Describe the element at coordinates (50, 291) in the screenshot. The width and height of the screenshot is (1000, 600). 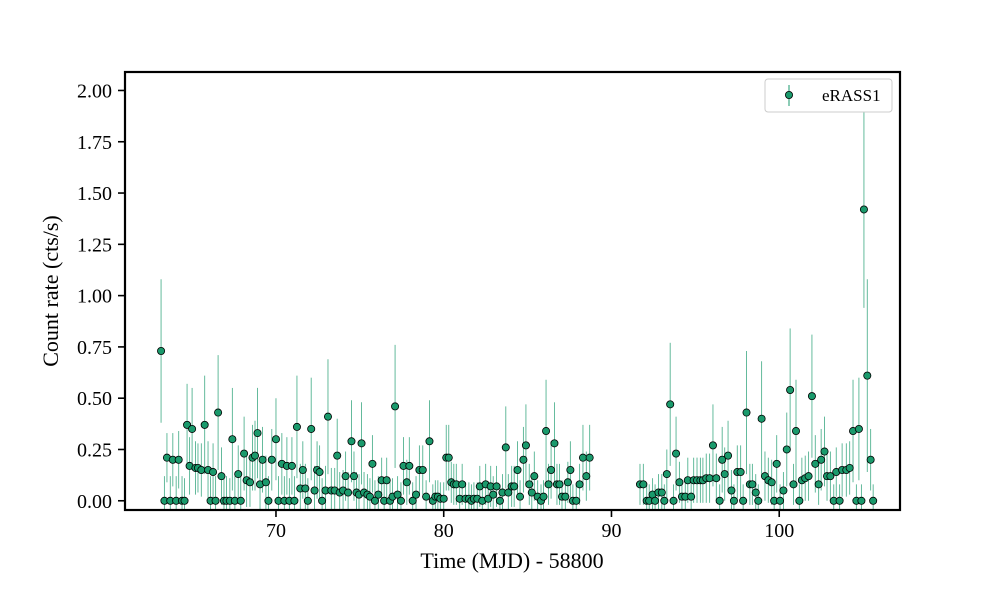
I see `y-axis-label: Count rate (cts/s)` at that location.